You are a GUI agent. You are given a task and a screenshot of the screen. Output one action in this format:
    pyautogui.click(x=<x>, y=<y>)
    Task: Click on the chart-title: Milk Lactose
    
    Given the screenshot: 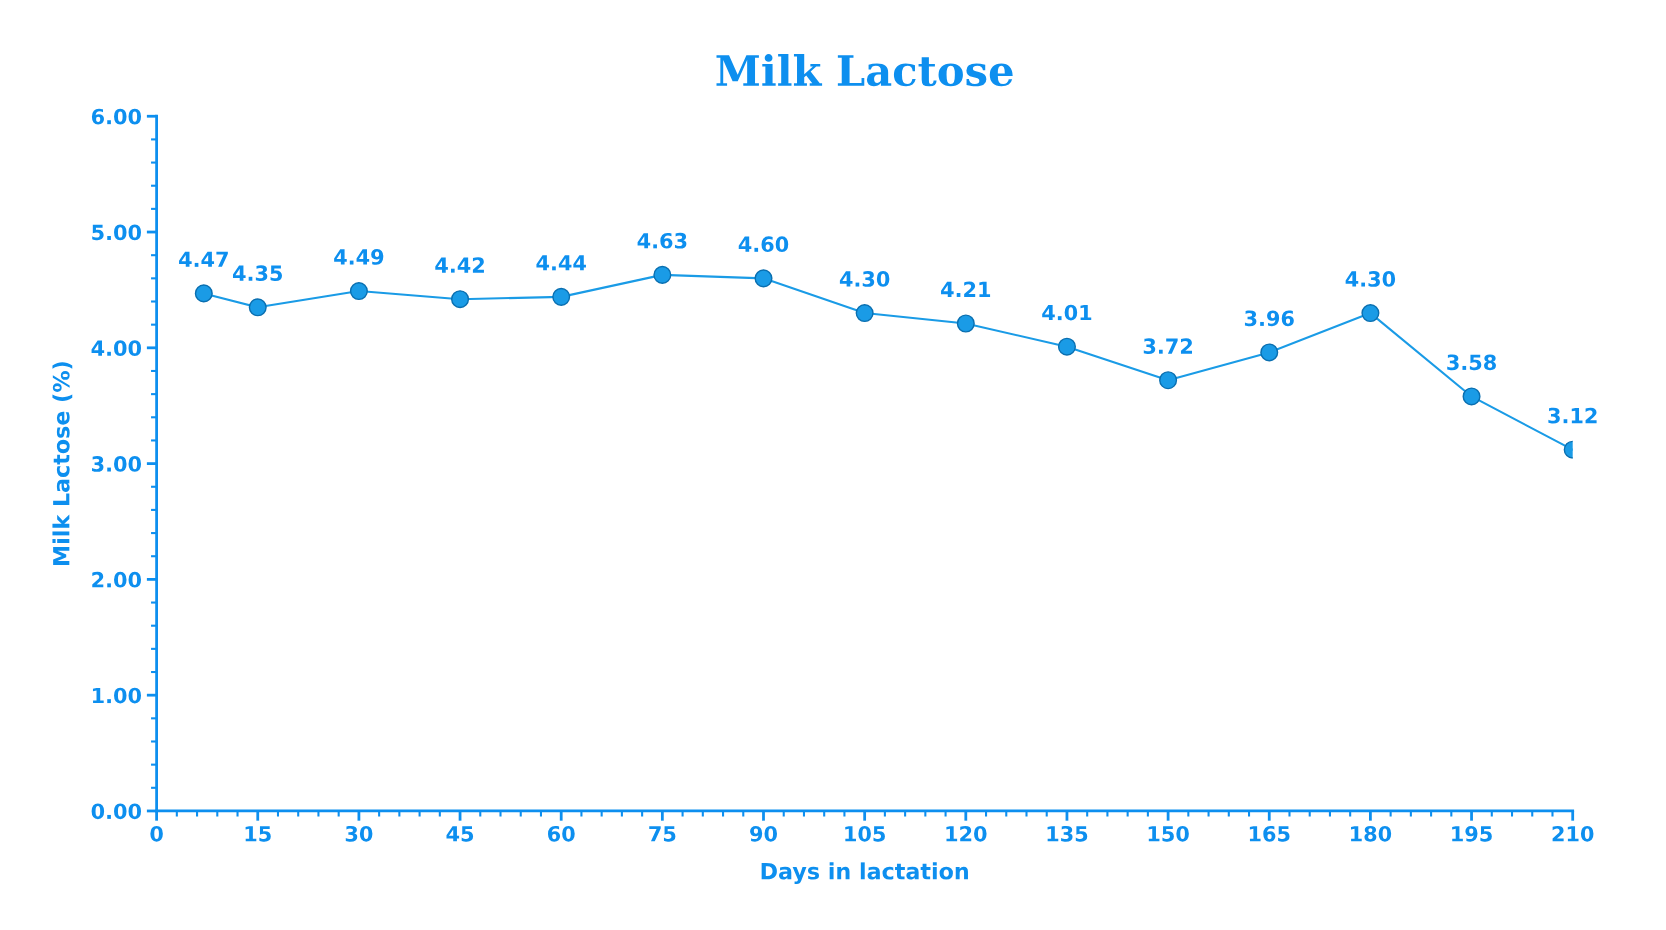 What is the action you would take?
    pyautogui.click(x=864, y=70)
    